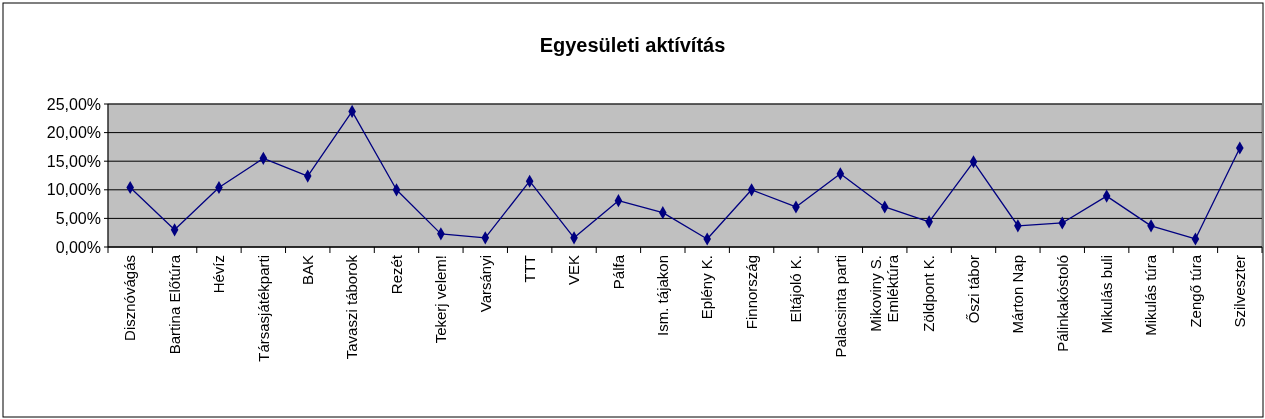 The height and width of the screenshot is (419, 1265). Describe the element at coordinates (707, 287) in the screenshot. I see `x-tick-label: Eplény K.` at that location.